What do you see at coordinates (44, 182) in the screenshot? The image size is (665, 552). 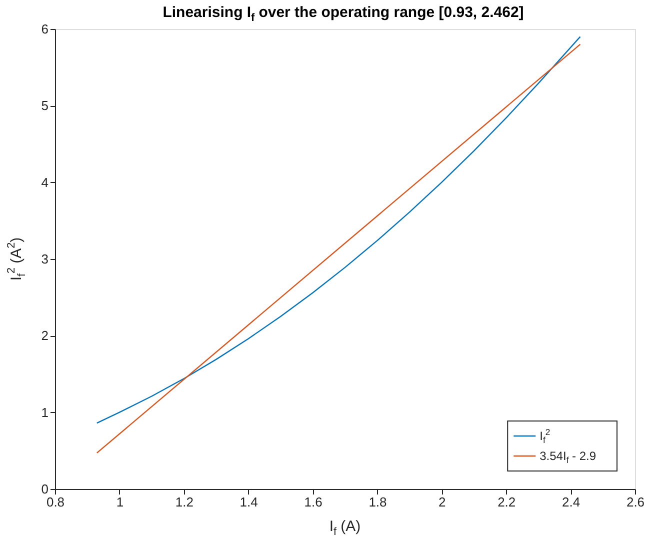 I see `y-tick-label: 4` at bounding box center [44, 182].